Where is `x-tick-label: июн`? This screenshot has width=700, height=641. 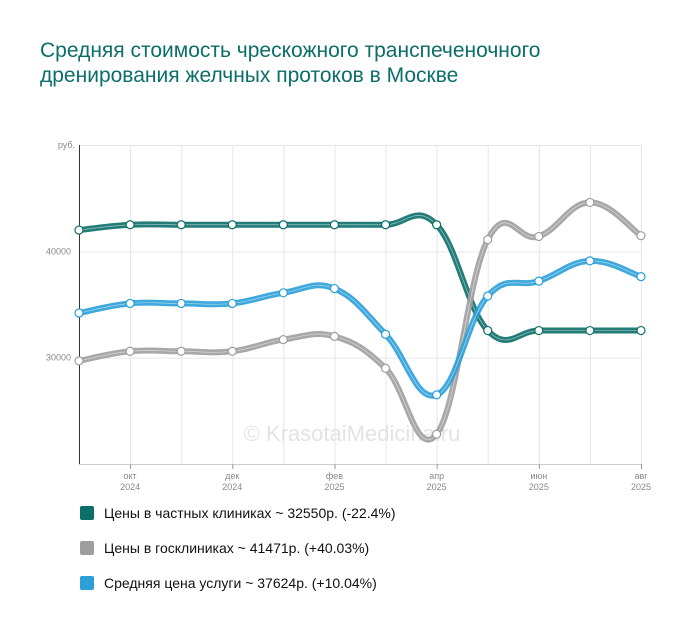
x-tick-label: июн is located at coordinates (538, 476).